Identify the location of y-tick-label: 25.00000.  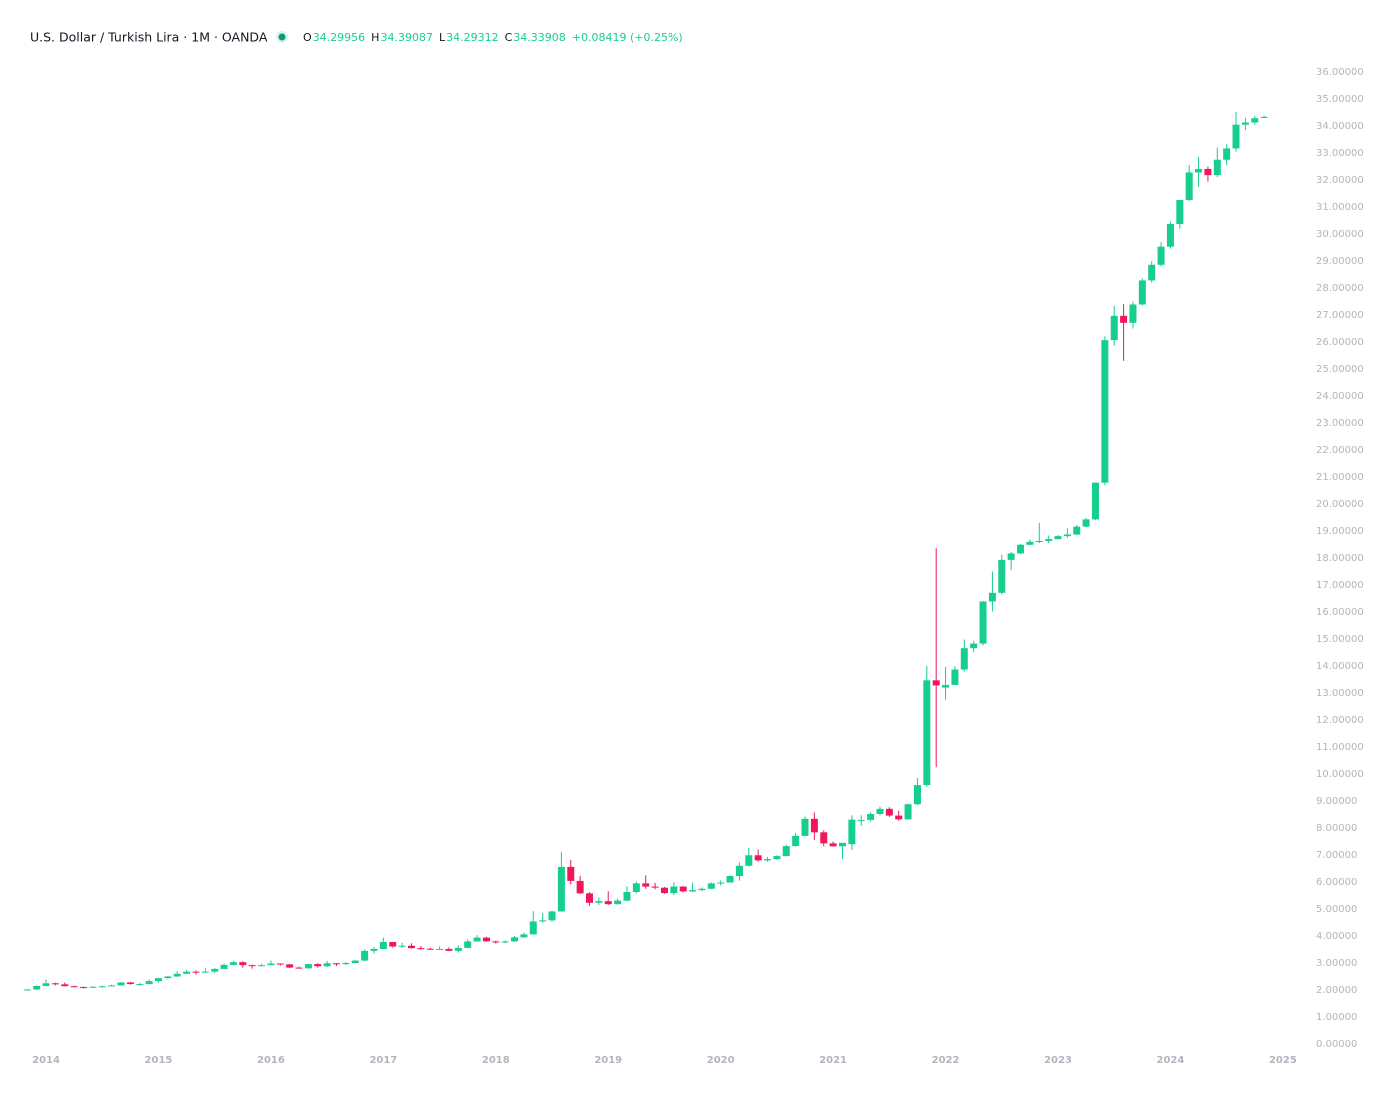
(1340, 369).